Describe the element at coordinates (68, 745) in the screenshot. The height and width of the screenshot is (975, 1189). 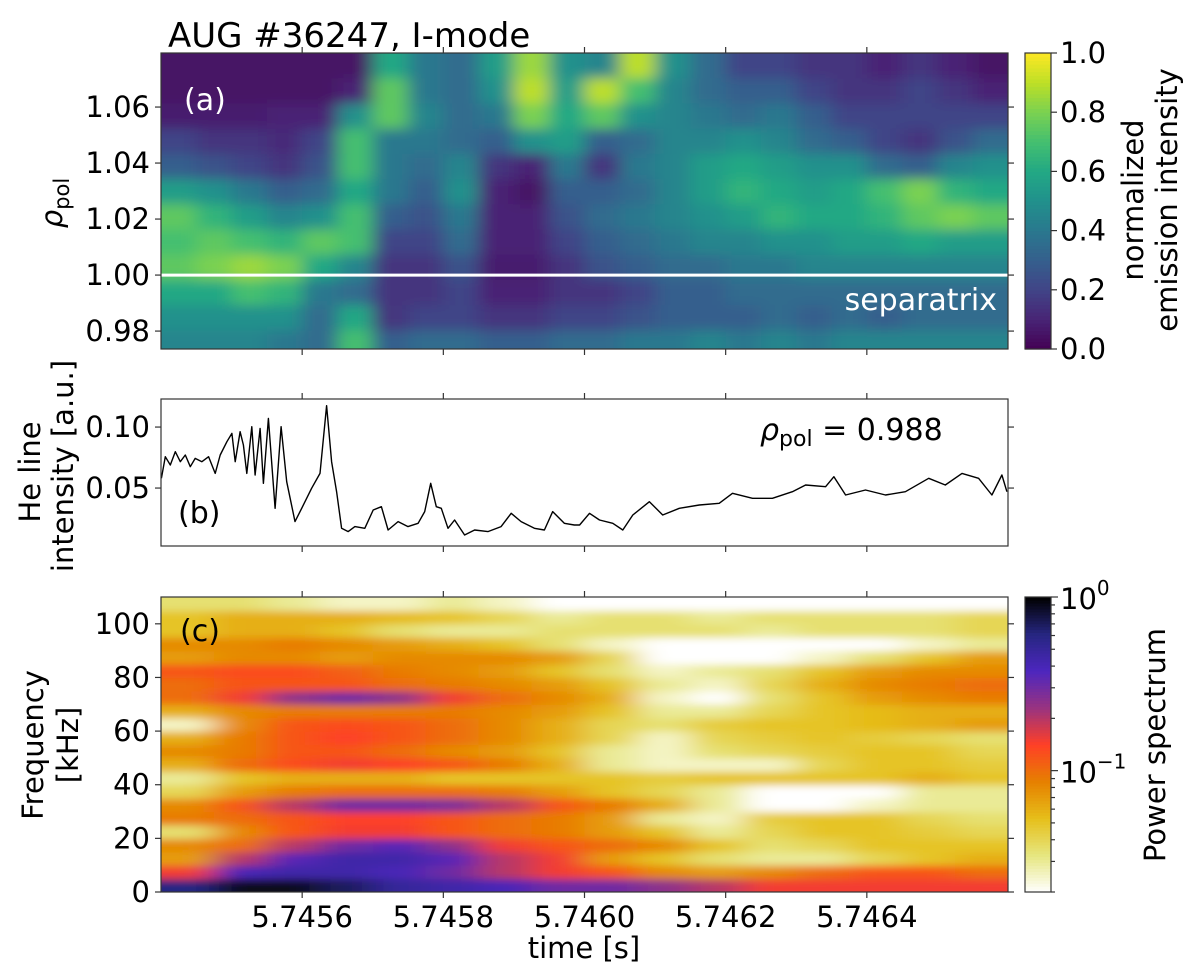
I see `y-axis-label-c-line2: [kHz]` at that location.